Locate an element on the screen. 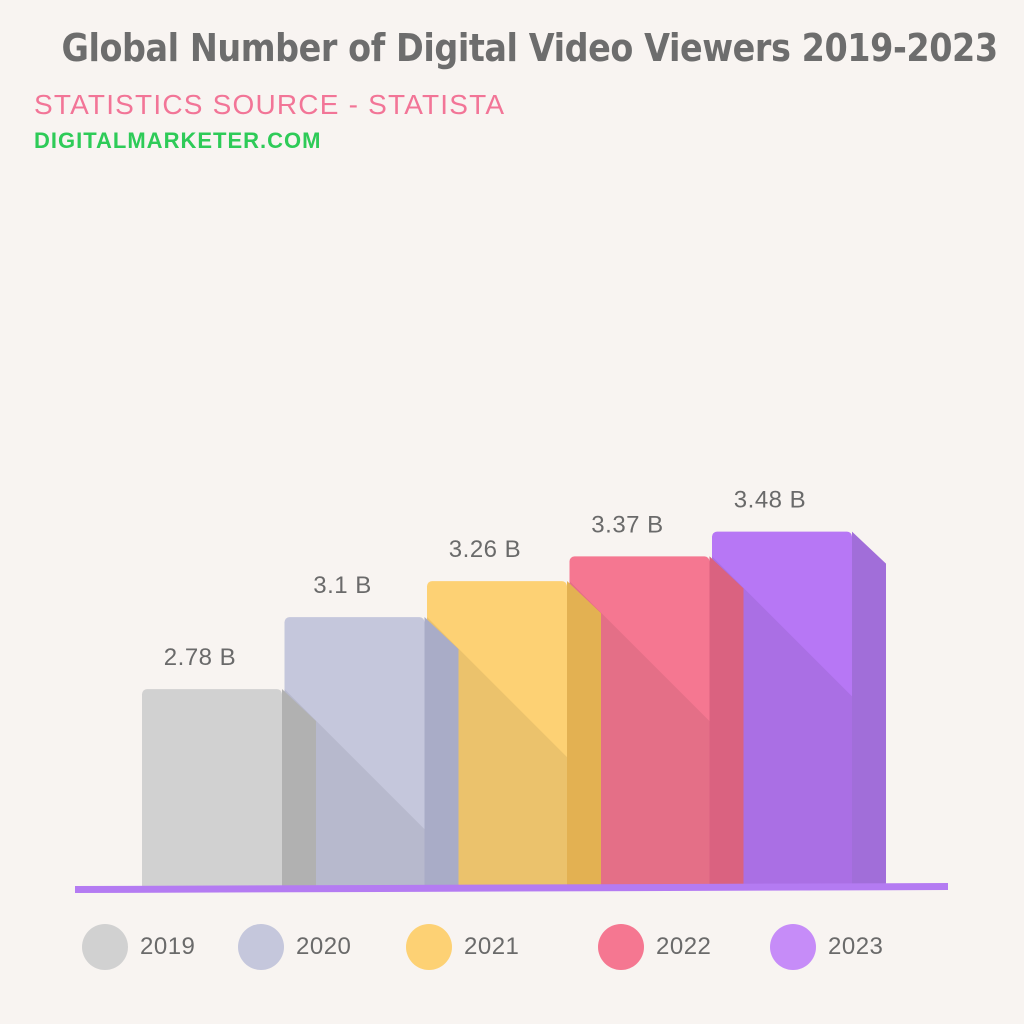 Image resolution: width=1024 pixels, height=1024 pixels. bar-shadow-2021 is located at coordinates (497, 751).